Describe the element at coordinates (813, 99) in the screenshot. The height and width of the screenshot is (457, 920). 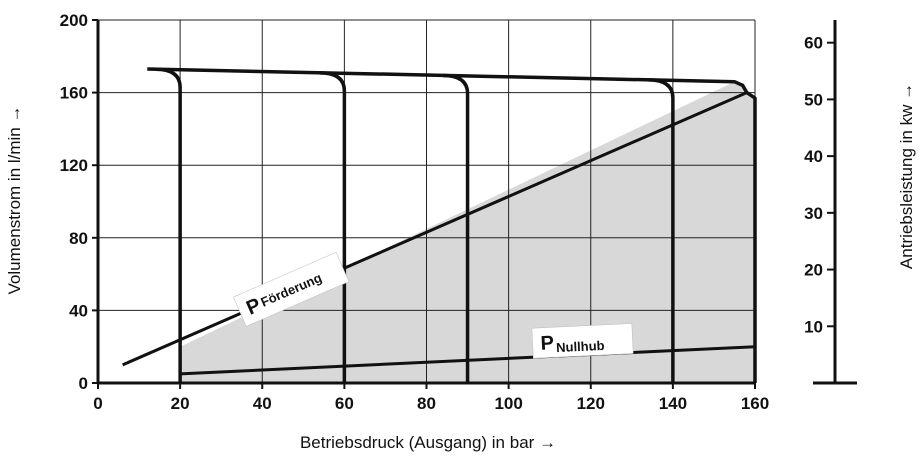
I see `y2-tick-label: 50` at that location.